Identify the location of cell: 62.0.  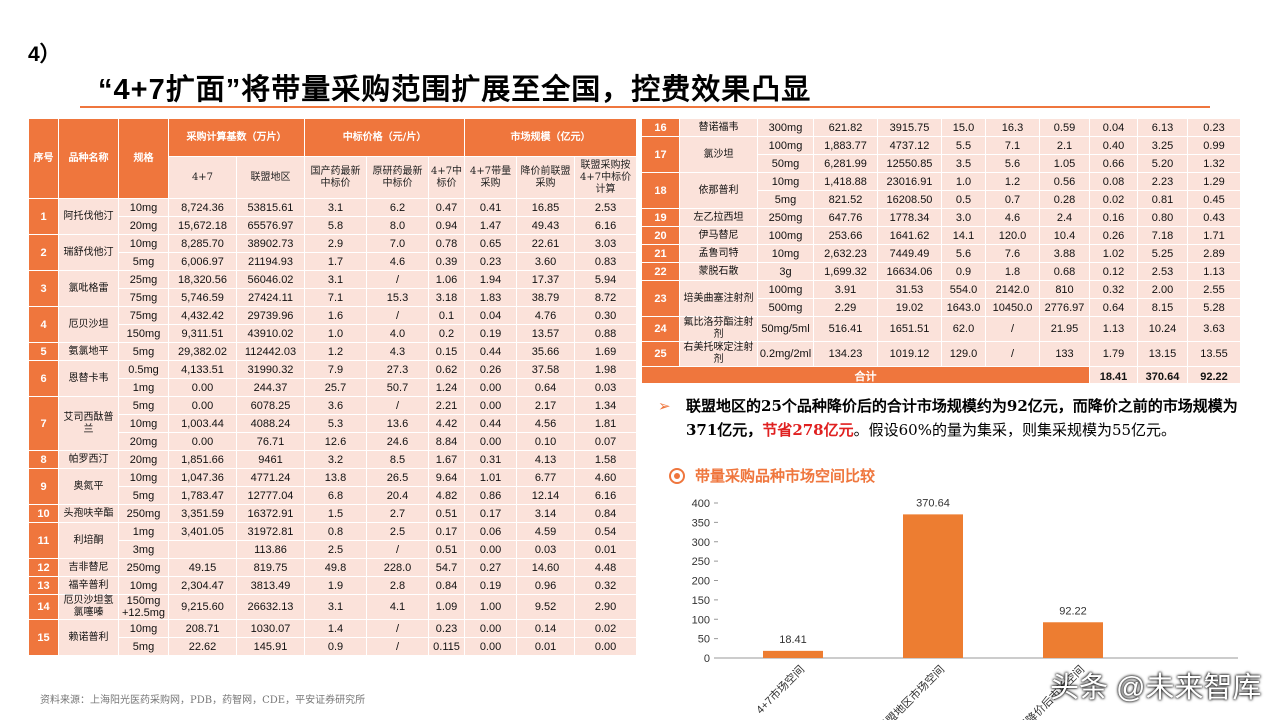
(963, 329).